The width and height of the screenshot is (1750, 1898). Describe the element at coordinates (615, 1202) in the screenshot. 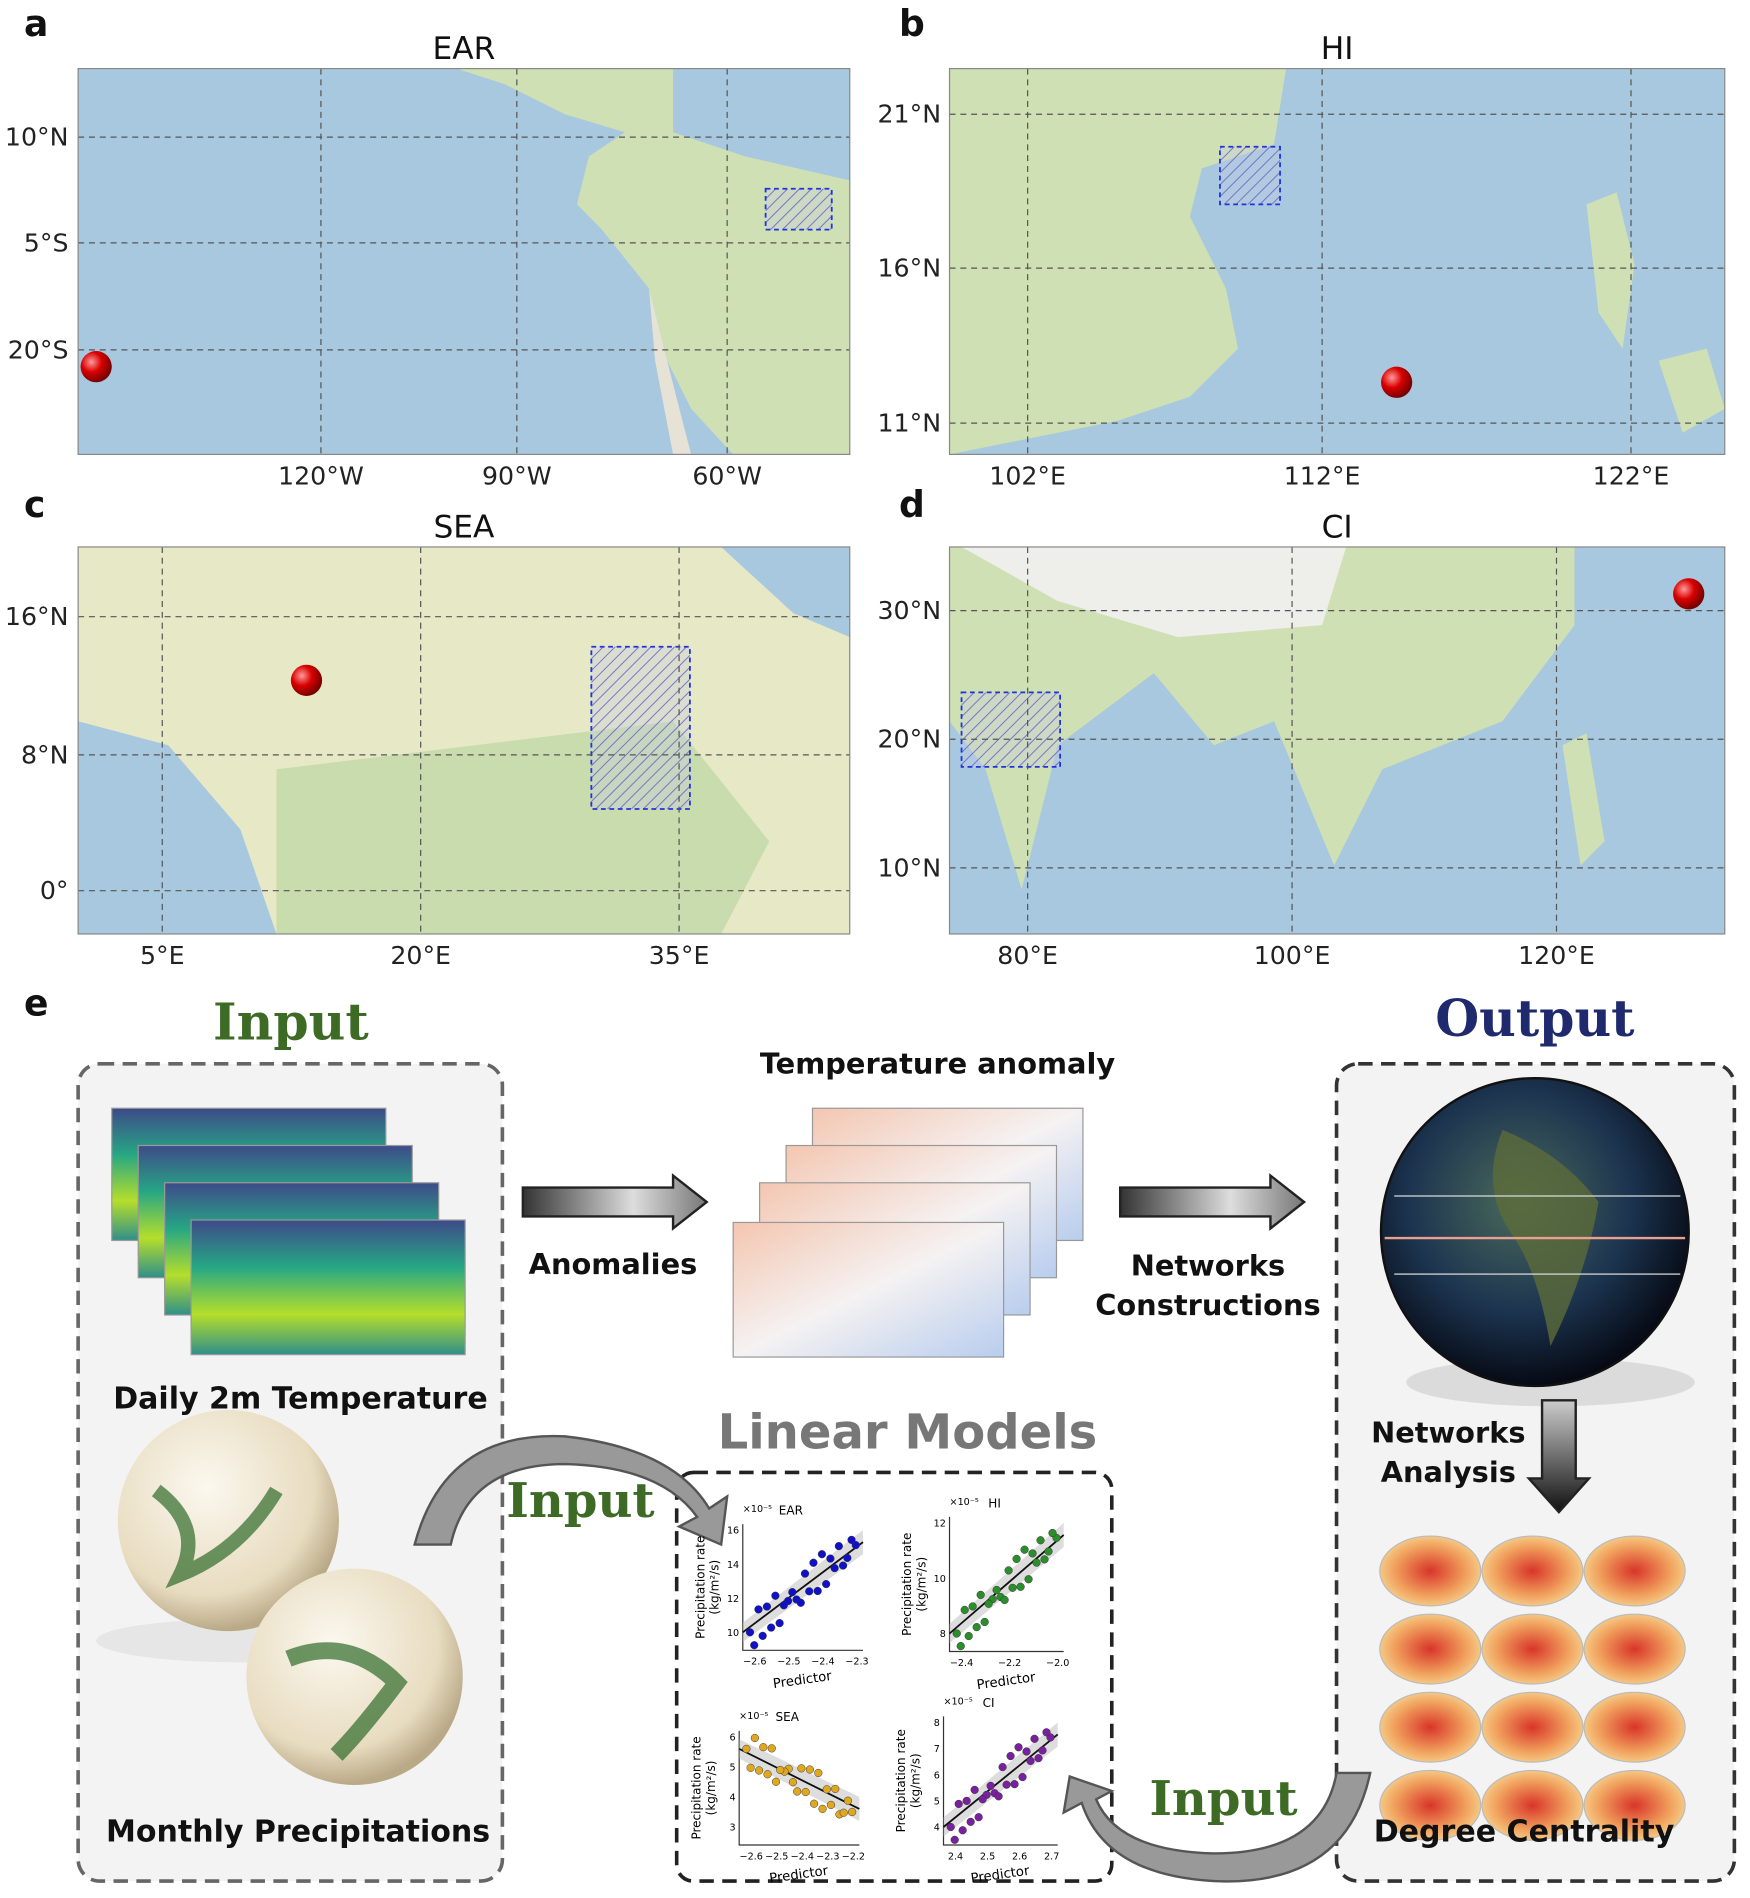

I see `arrow` at that location.